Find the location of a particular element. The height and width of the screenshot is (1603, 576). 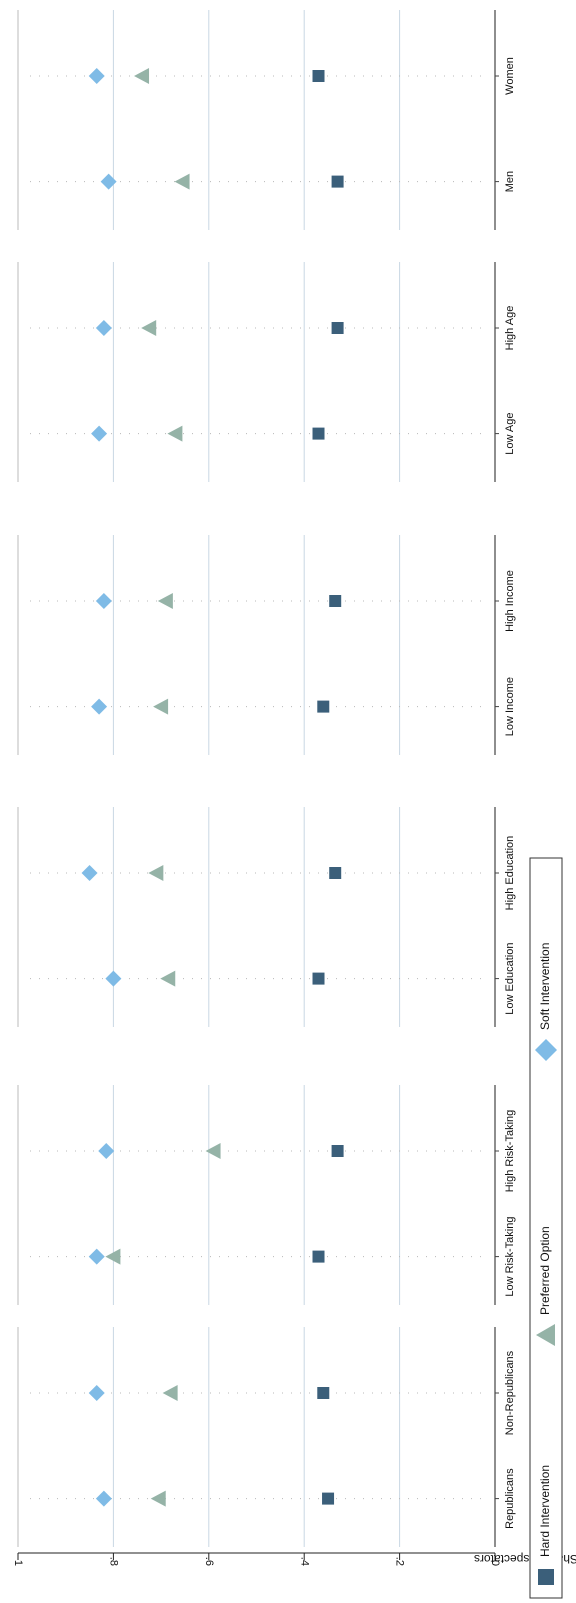

category-label: Low Income is located at coordinates (510, 706).